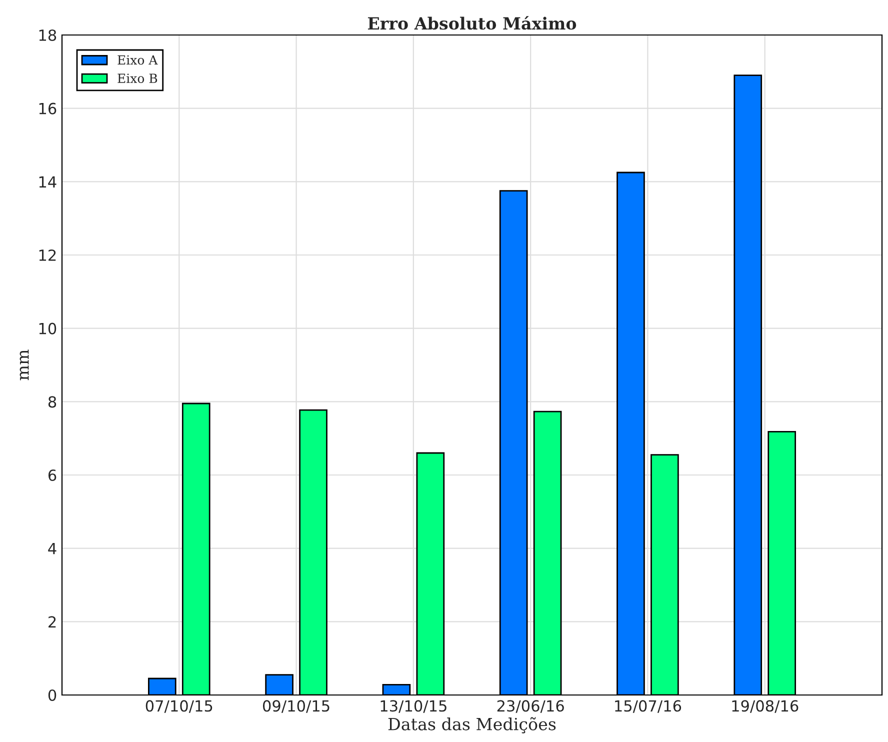 This screenshot has width=888, height=742. I want to click on y-tick-label: 4, so click(52, 548).